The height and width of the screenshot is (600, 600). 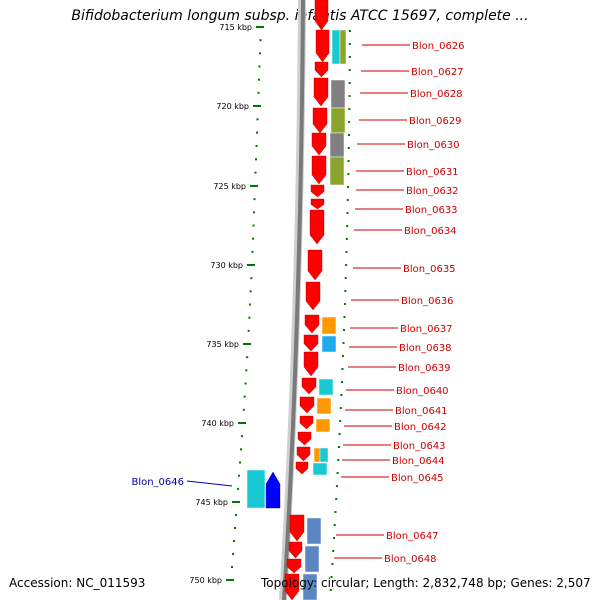 What do you see at coordinates (425, 348) in the screenshot?
I see `gene-label: Blon_0638` at bounding box center [425, 348].